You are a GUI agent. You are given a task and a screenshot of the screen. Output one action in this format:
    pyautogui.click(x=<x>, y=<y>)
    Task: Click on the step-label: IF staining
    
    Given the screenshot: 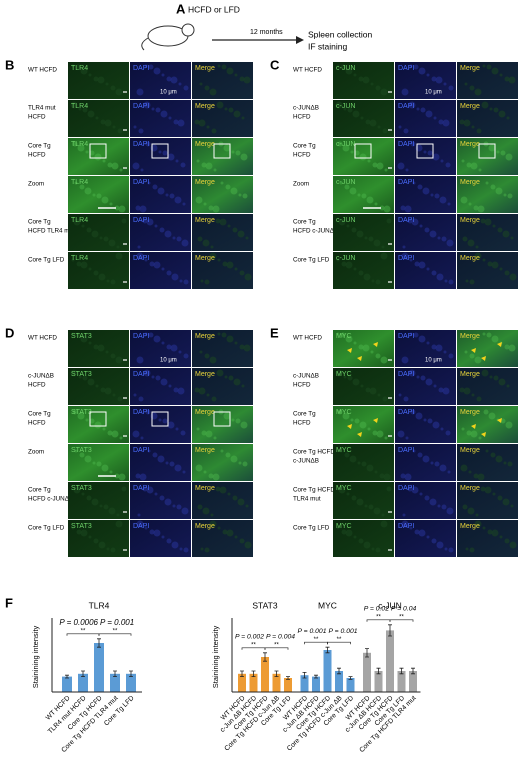 What is the action you would take?
    pyautogui.click(x=327, y=46)
    